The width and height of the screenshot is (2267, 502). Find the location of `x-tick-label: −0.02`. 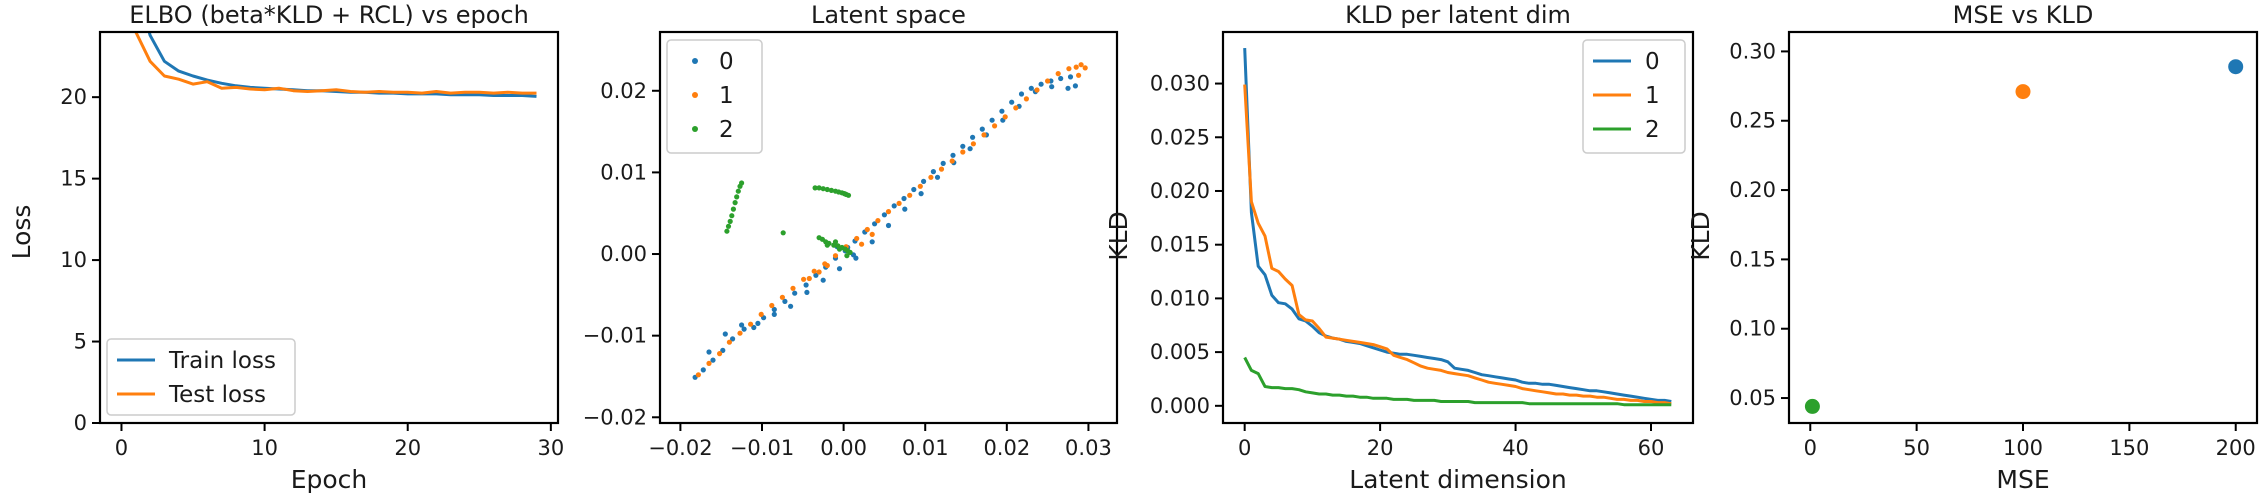

x-tick-label: −0.02 is located at coordinates (680, 448).